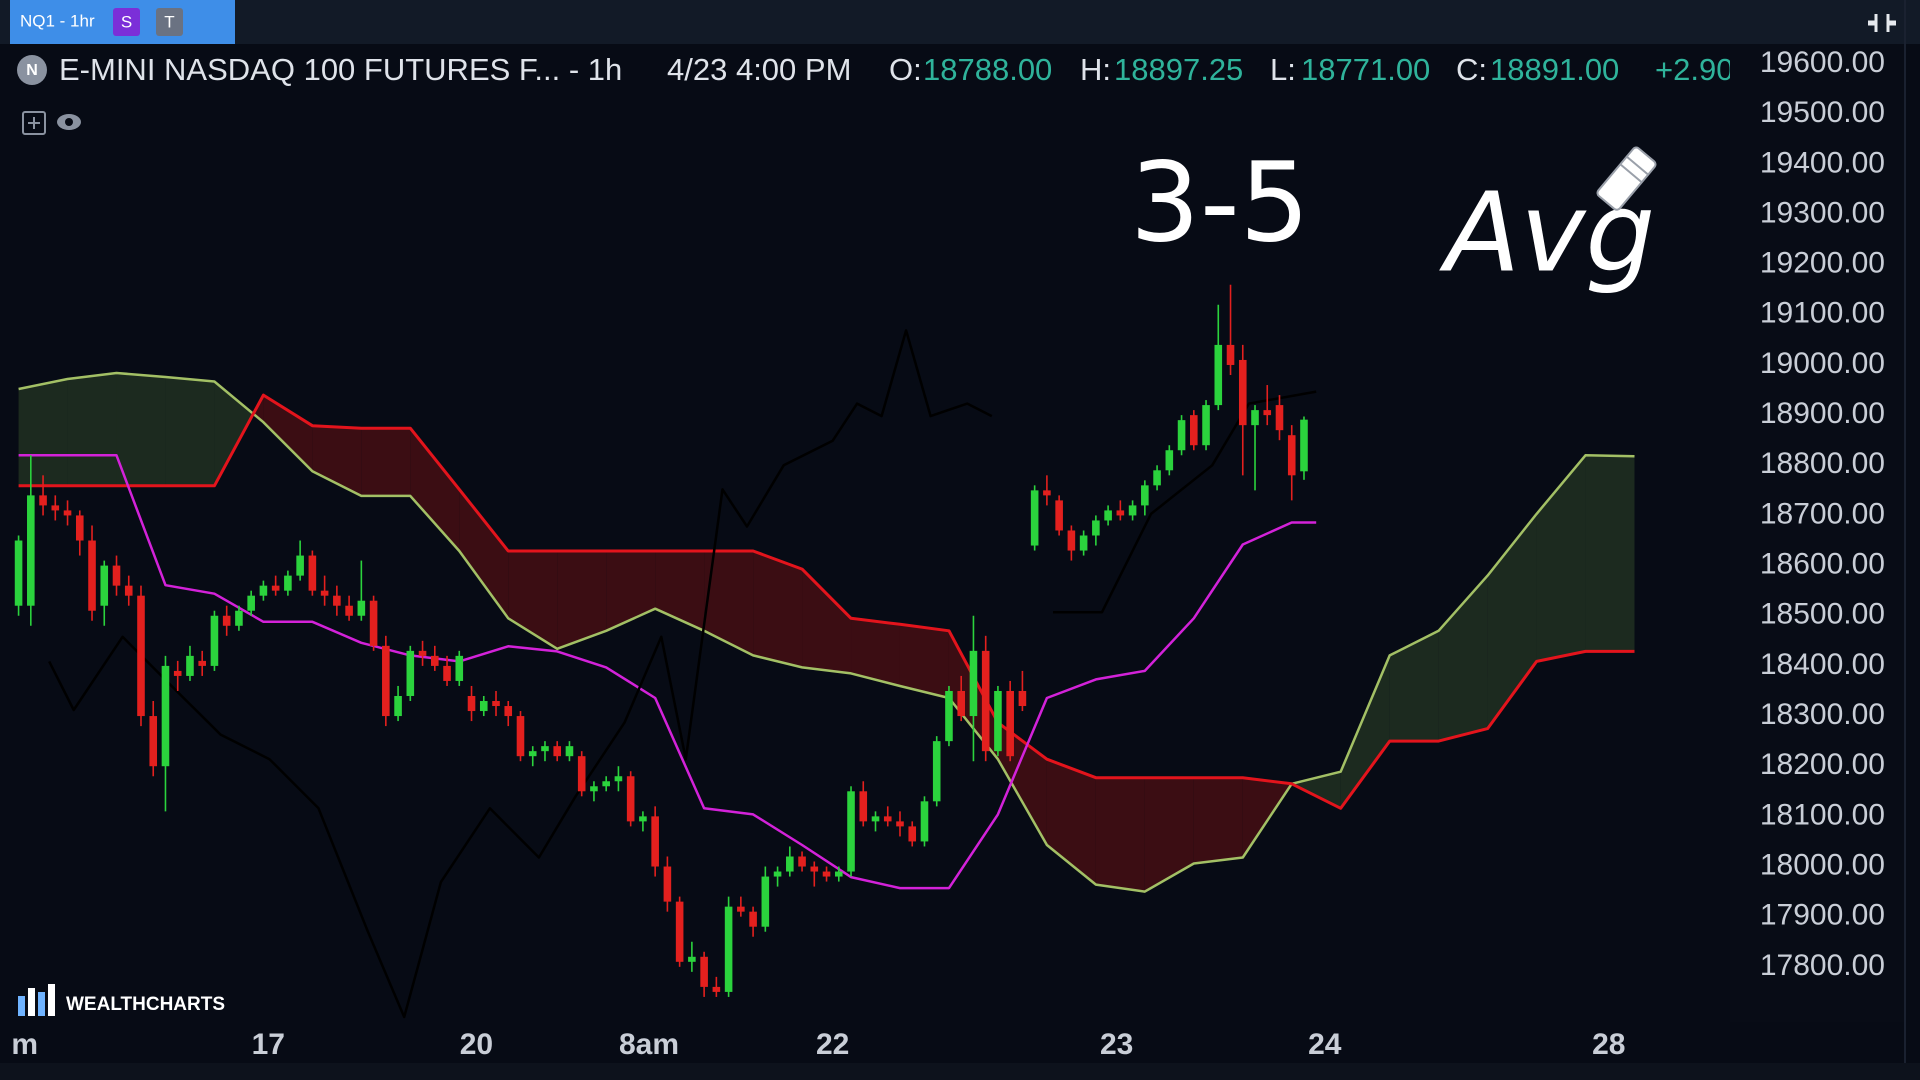 This screenshot has width=1920, height=1080. I want to click on low-label: L:, so click(1283, 69).